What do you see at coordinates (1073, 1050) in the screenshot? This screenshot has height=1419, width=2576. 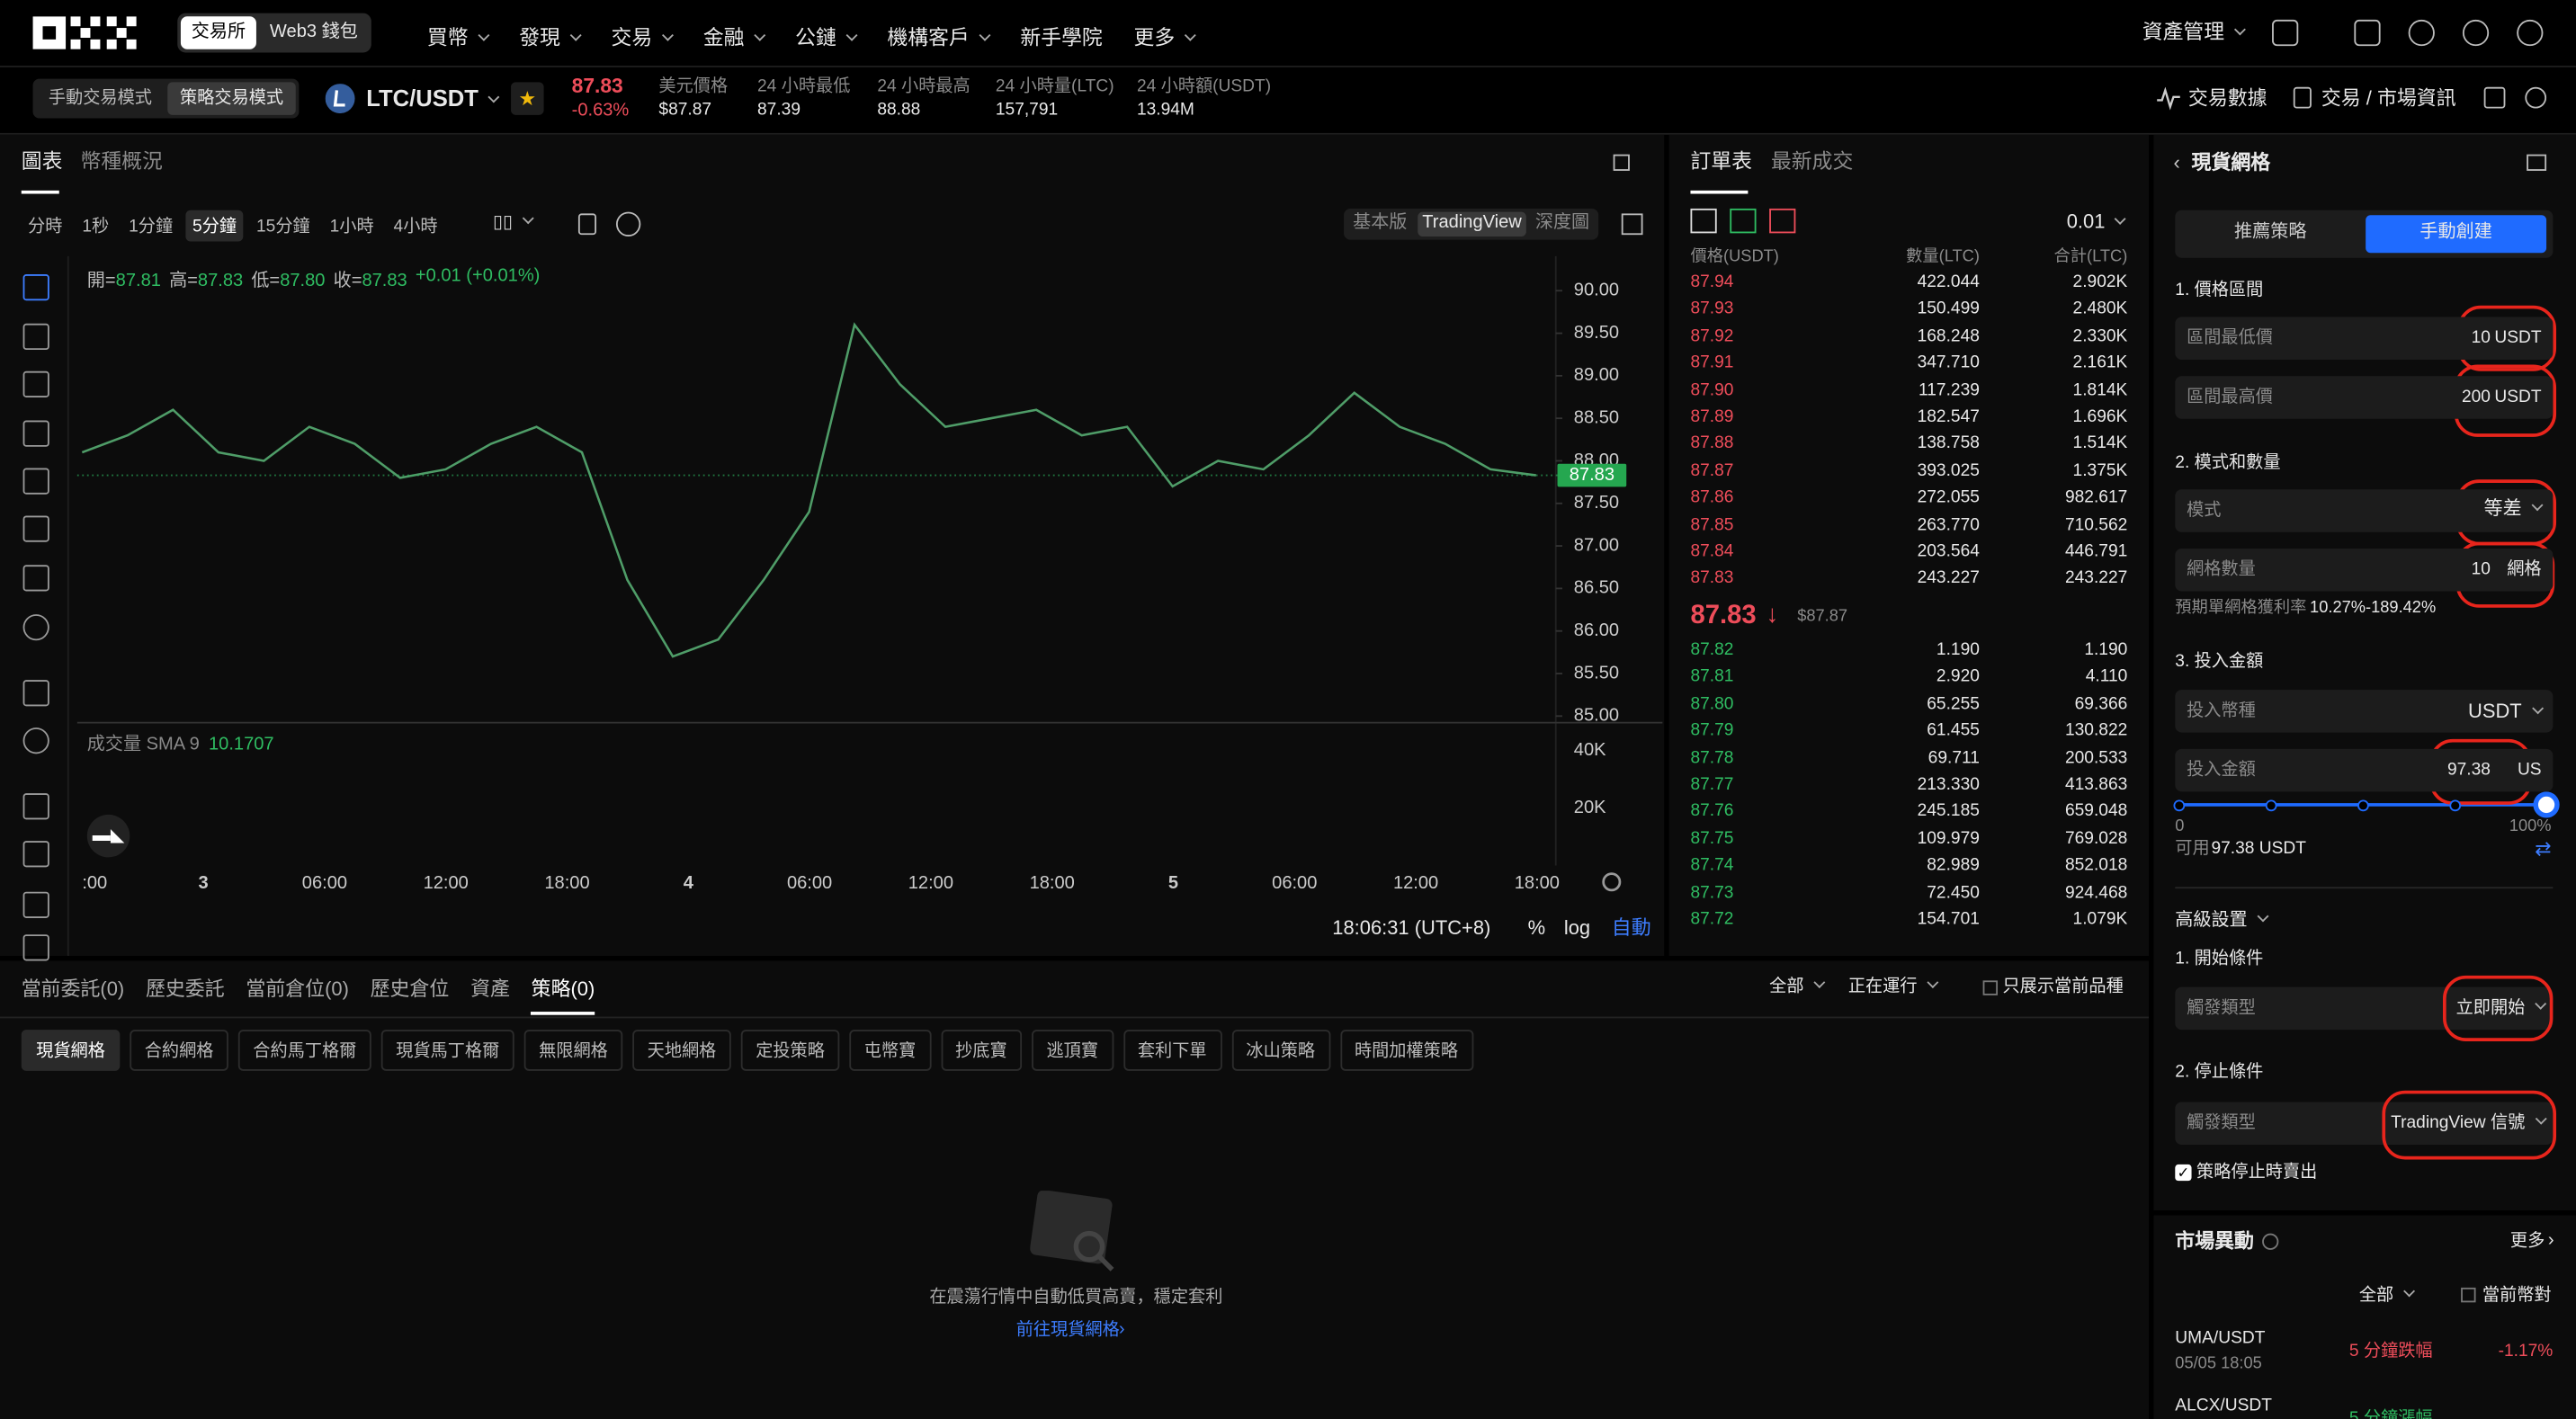 I see `strategy-chip: 逃頂寶` at bounding box center [1073, 1050].